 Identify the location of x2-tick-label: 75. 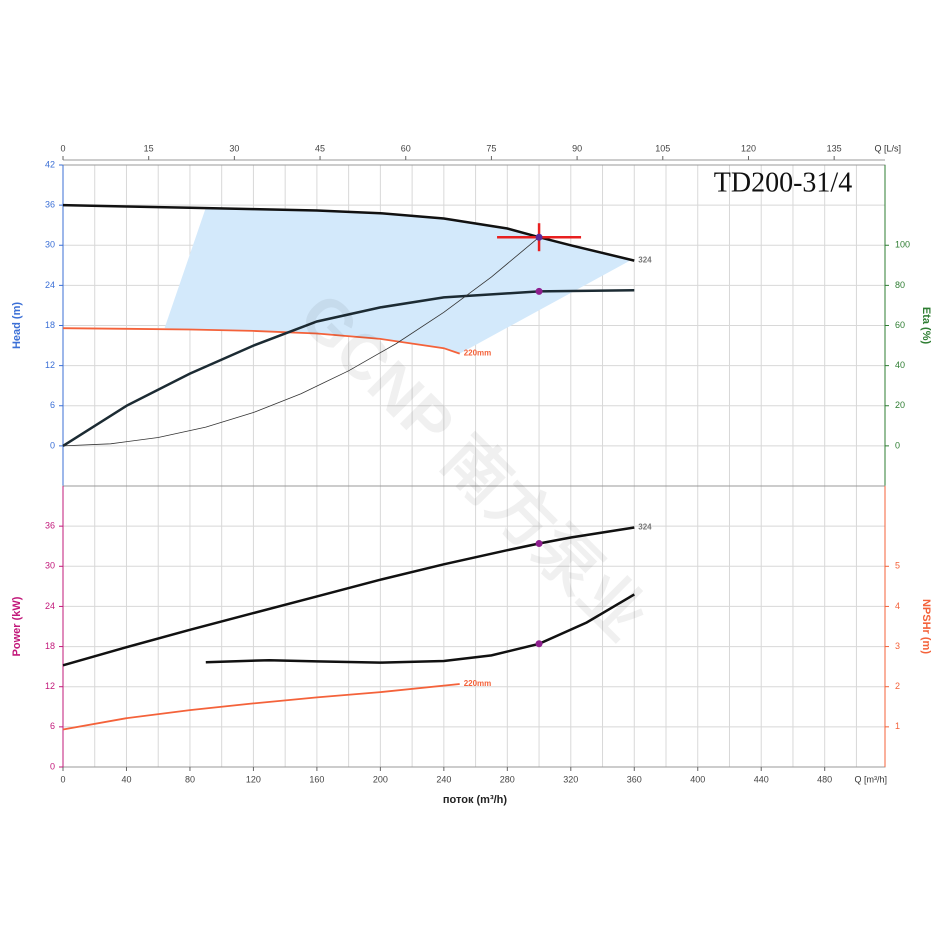
(491, 148).